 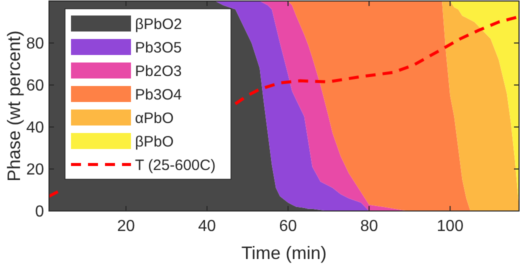 I want to click on y-tick-label: 0, so click(x=39, y=212).